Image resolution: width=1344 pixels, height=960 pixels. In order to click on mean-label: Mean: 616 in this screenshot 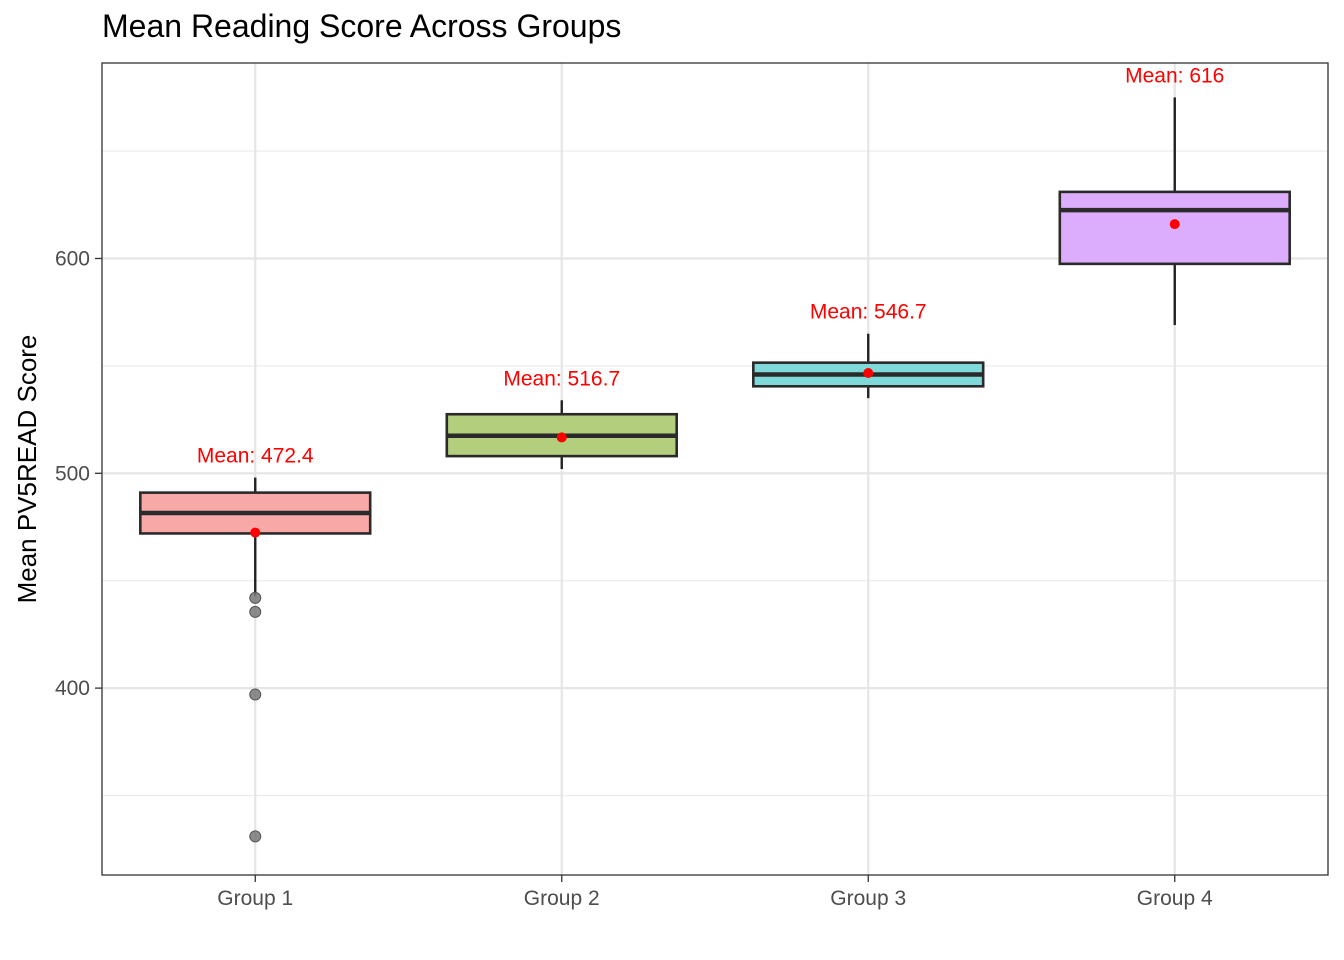, I will do `click(1174, 75)`.